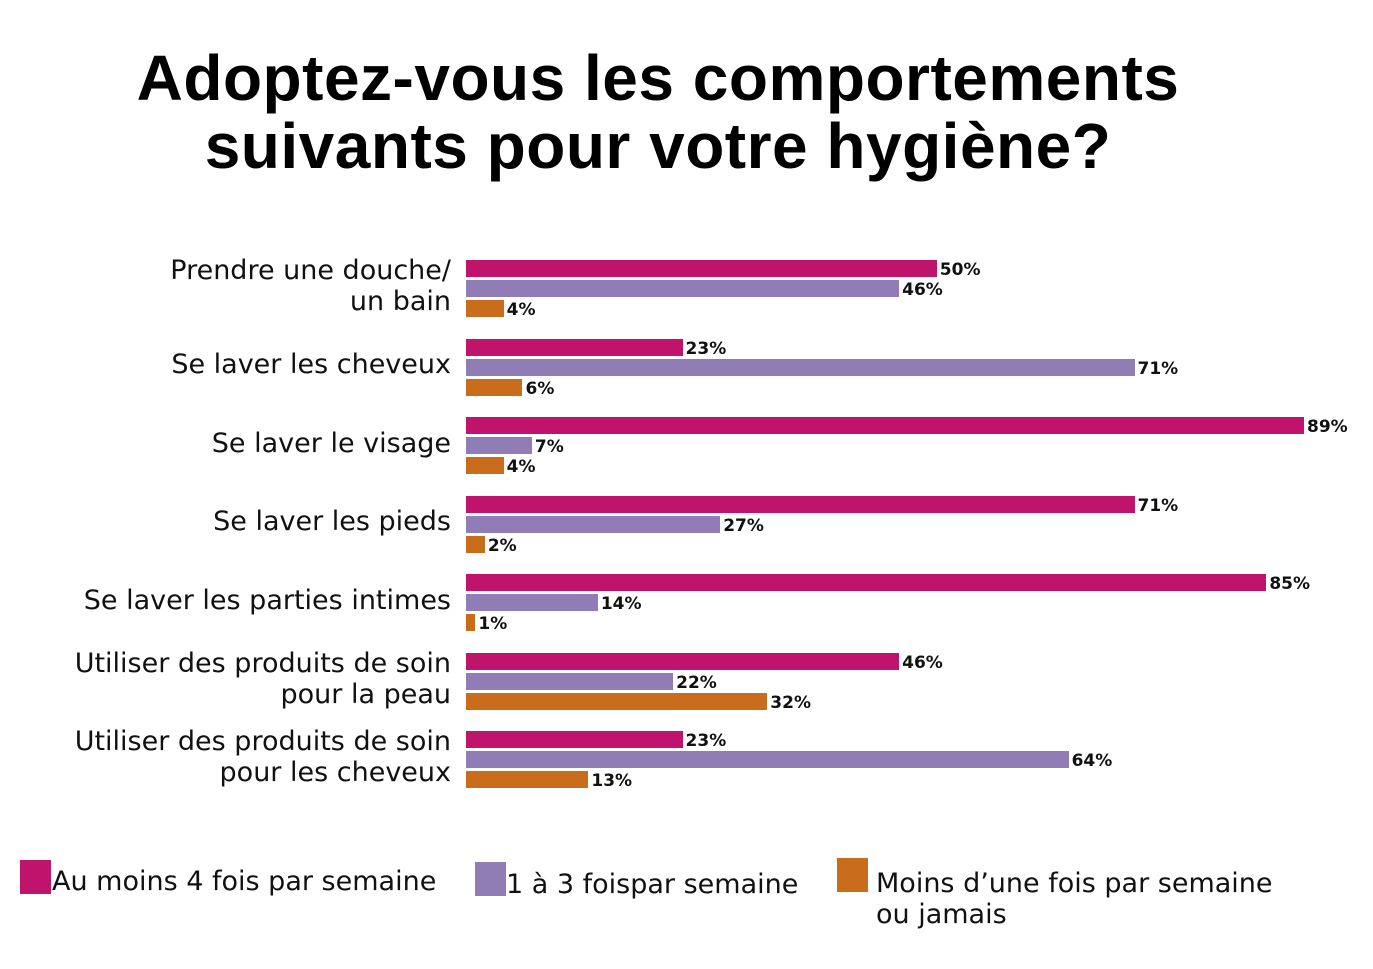 The height and width of the screenshot is (969, 1373). Describe the element at coordinates (244, 881) in the screenshot. I see `legend-label: Au moins 4 fois par semaine` at that location.